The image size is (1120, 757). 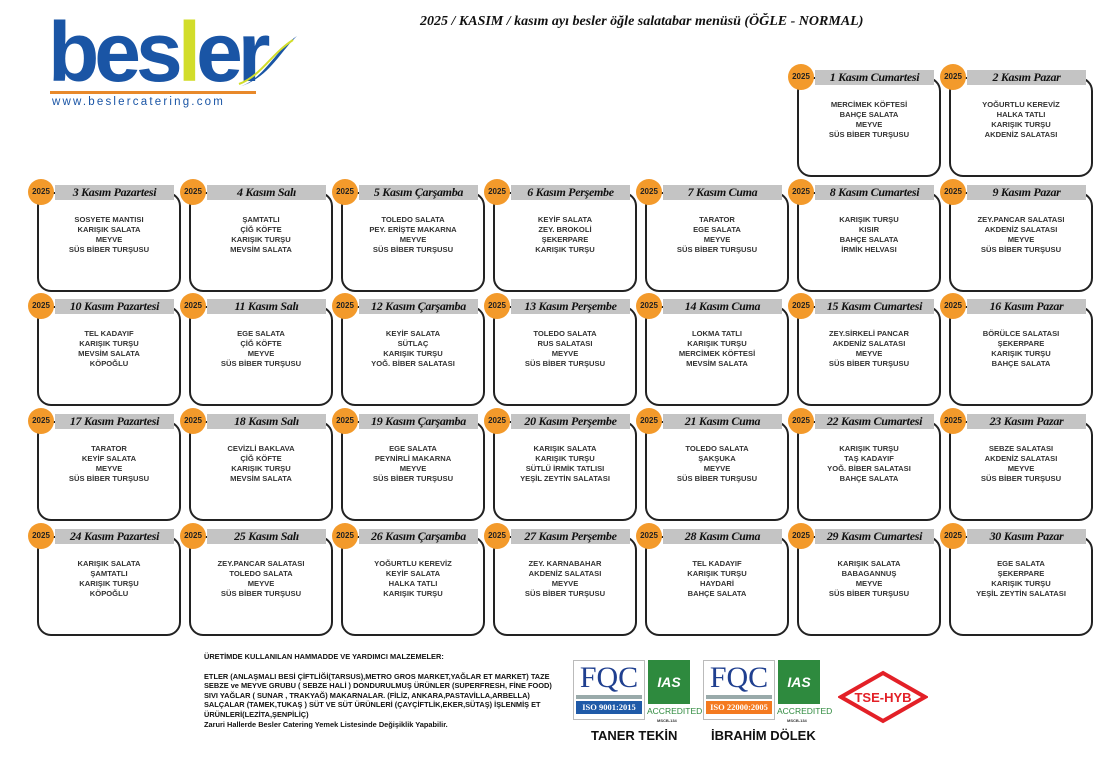 I want to click on accredited-label: ACCREDITED, so click(x=675, y=711).